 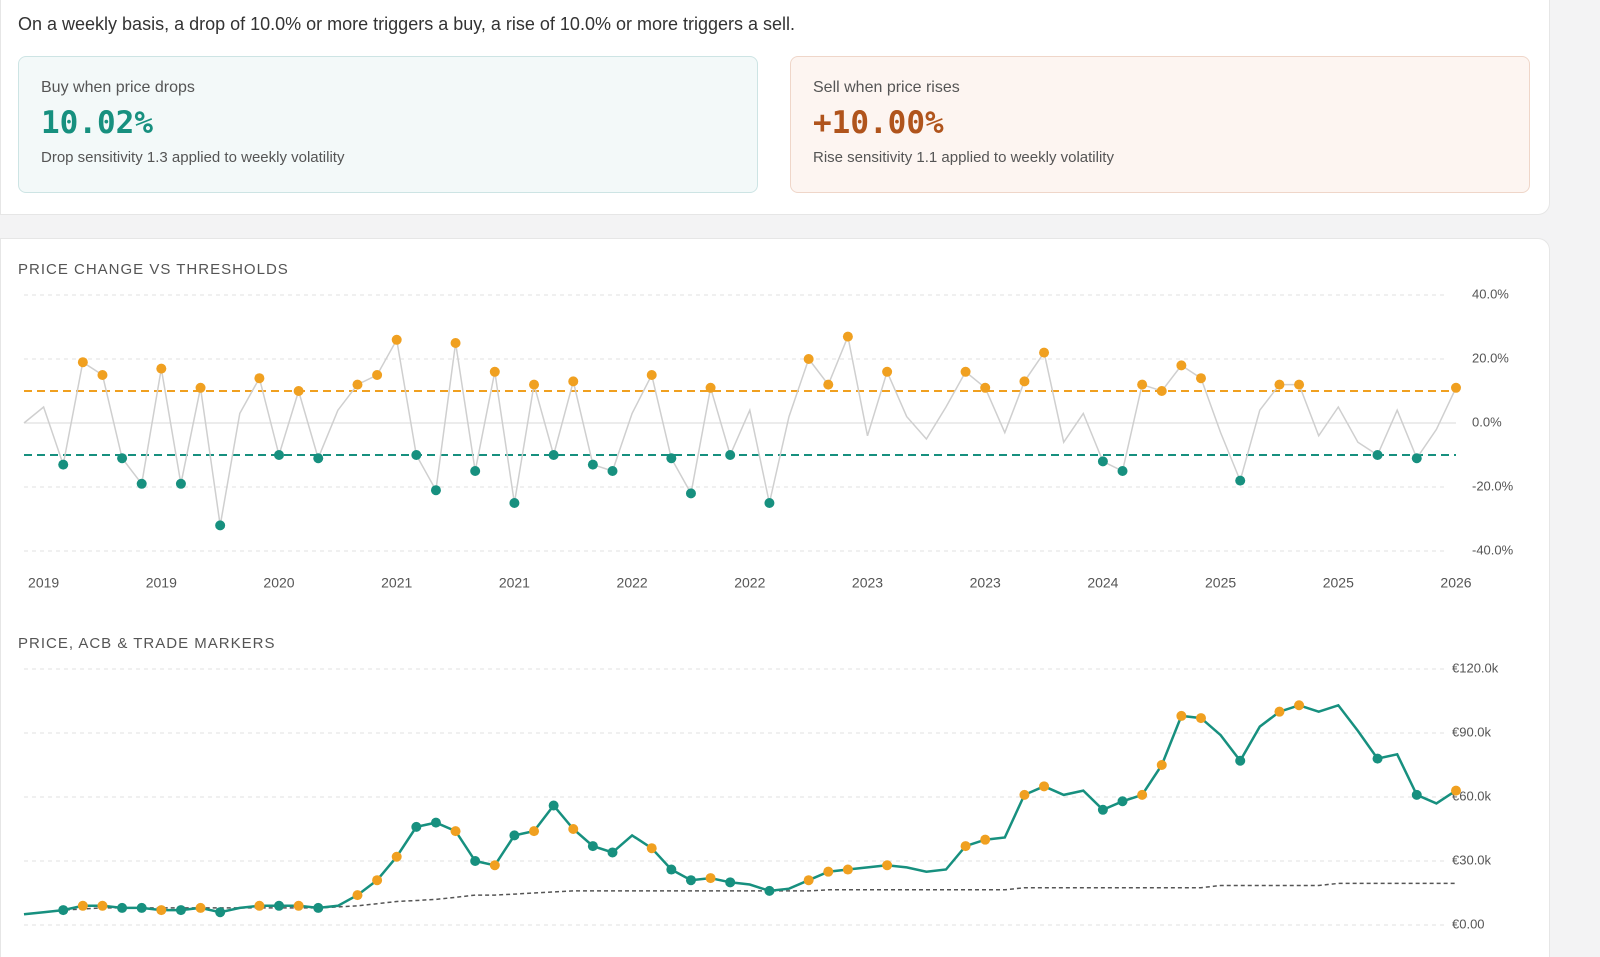 I want to click on chart-title: PRICE CHANGE VS THRESHOLDS, so click(x=153, y=269).